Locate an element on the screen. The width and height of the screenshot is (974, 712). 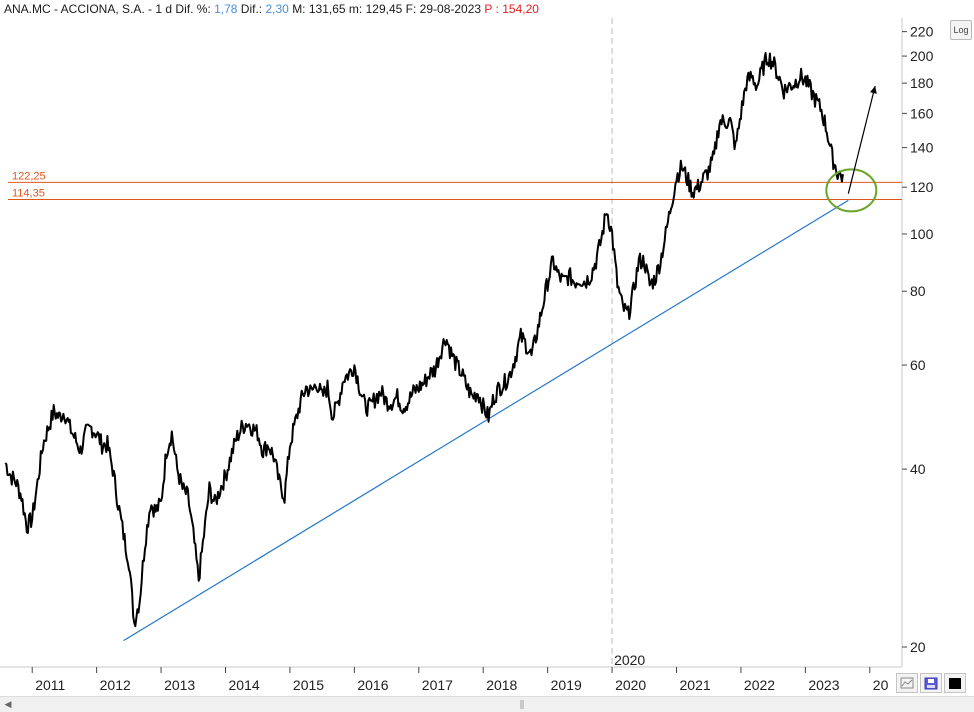
ticker-label: ANA.MC - ACCIONA, S.A. - is located at coordinates (78, 9).